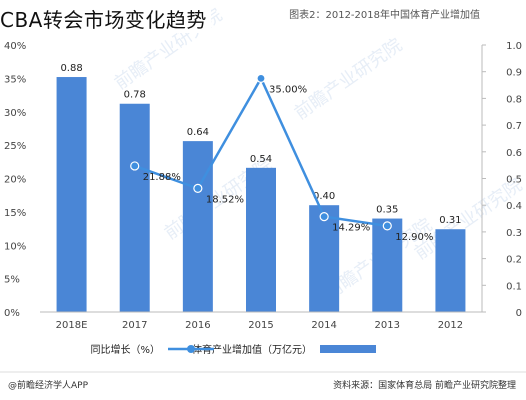 This screenshot has height=400, width=526. I want to click on left-tick-label: 15%, so click(15, 213).